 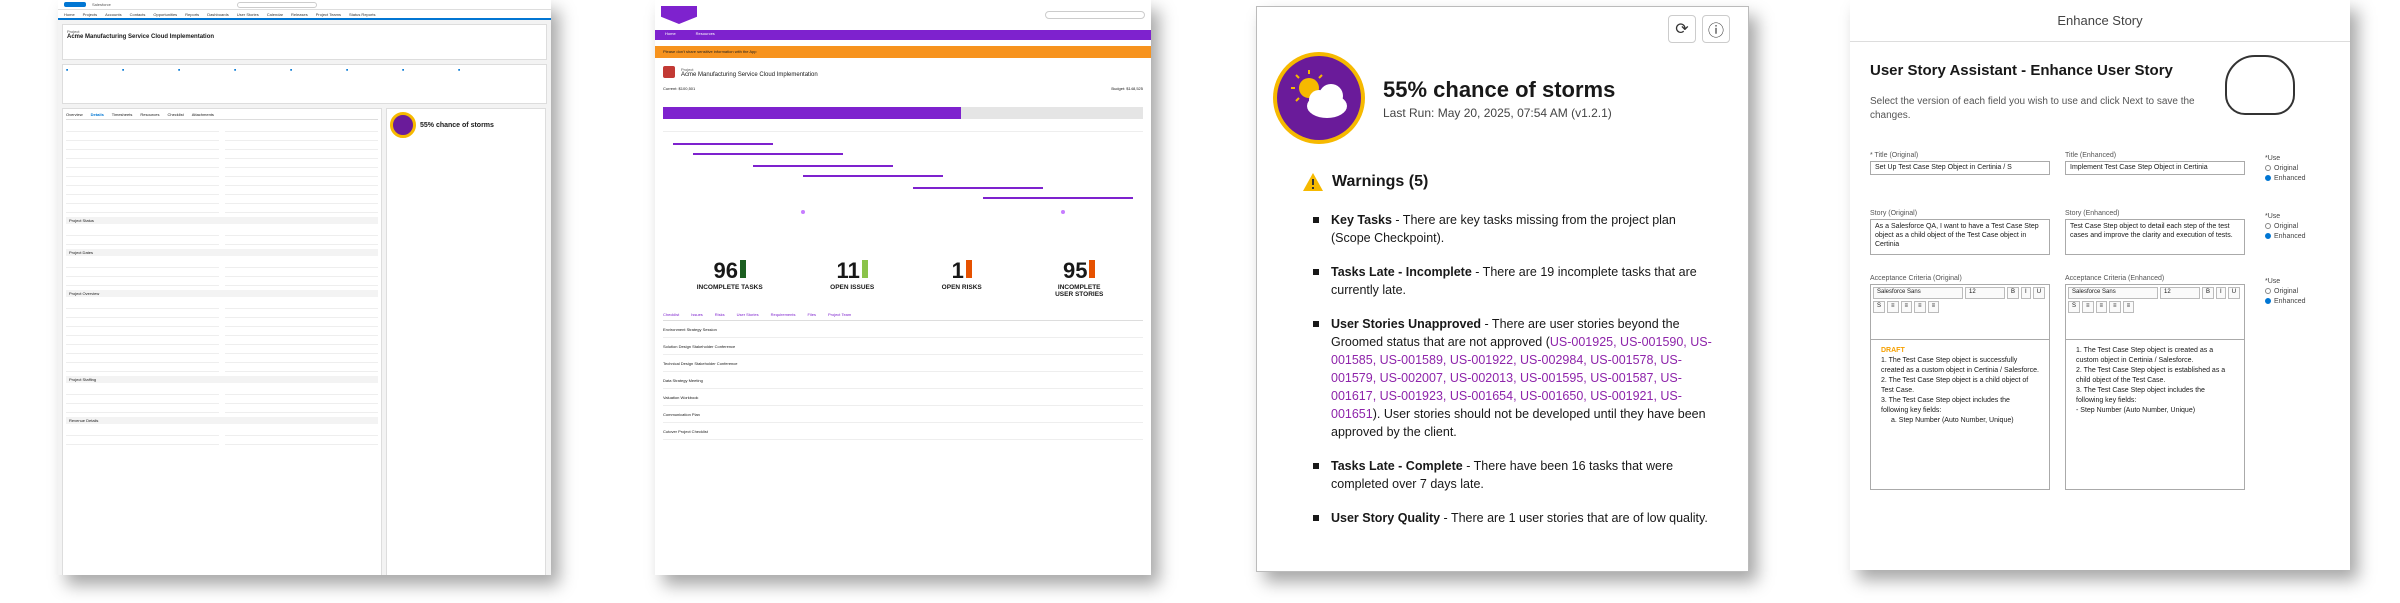 What do you see at coordinates (276, 4) in the screenshot?
I see `global-search-input` at bounding box center [276, 4].